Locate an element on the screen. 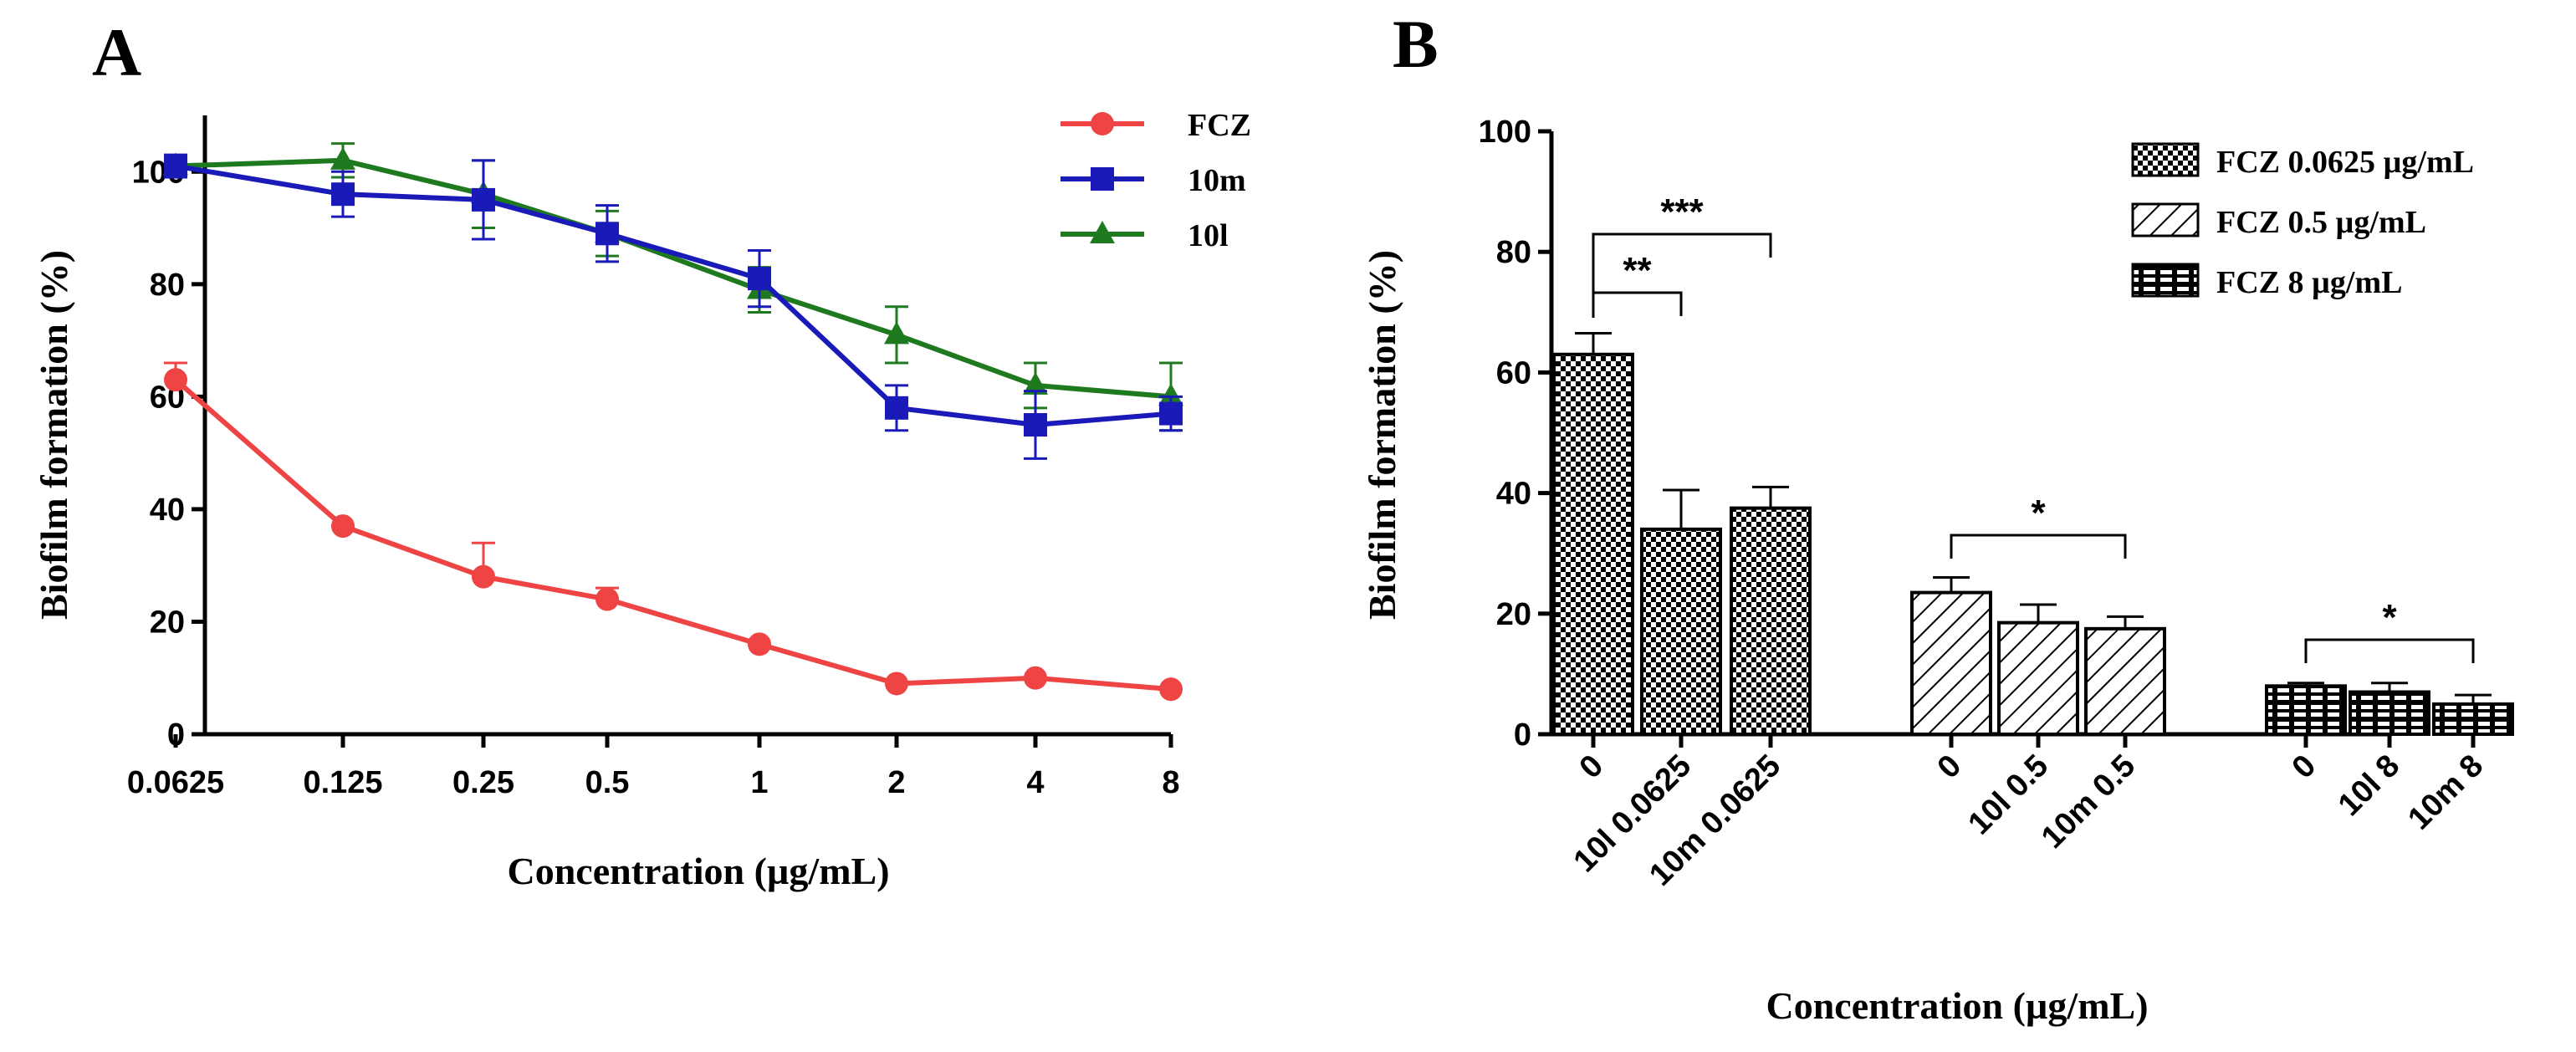 This screenshot has width=2576, height=1052. legend-label: FCZ is located at coordinates (1219, 125).